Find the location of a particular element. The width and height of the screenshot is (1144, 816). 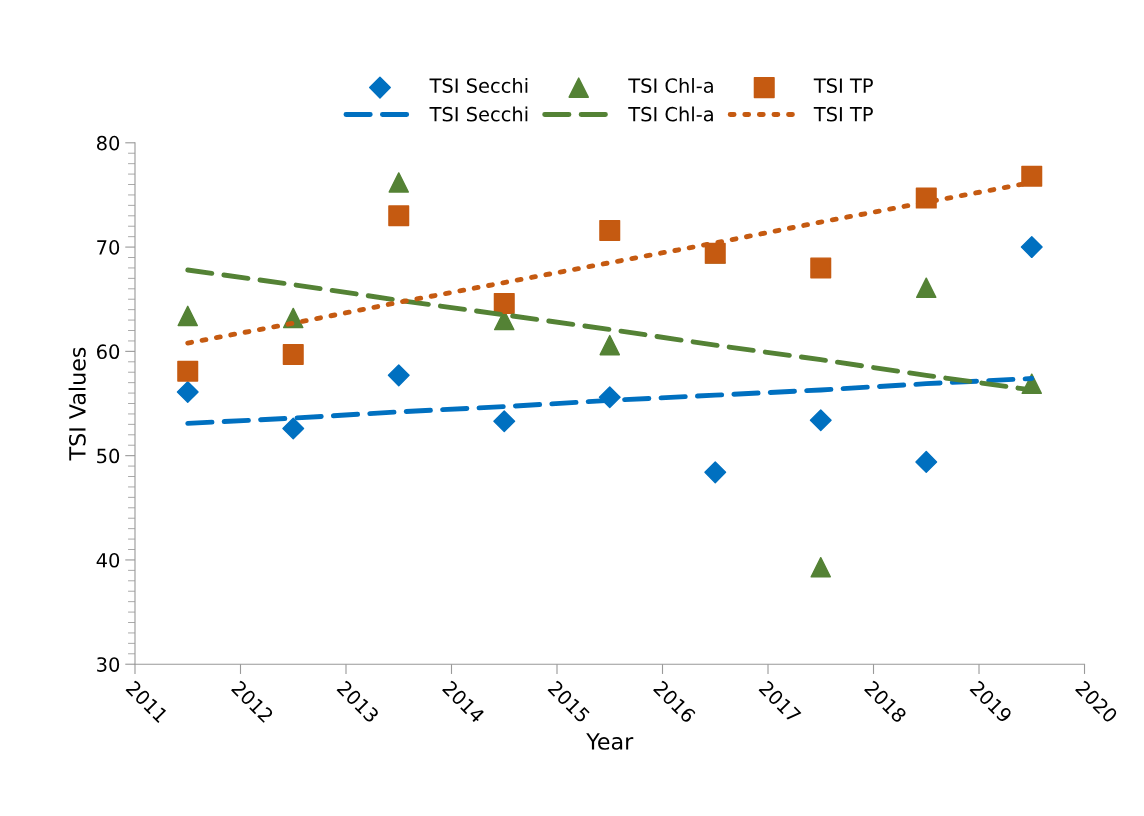

y-tick-label: 40 is located at coordinates (108, 560).